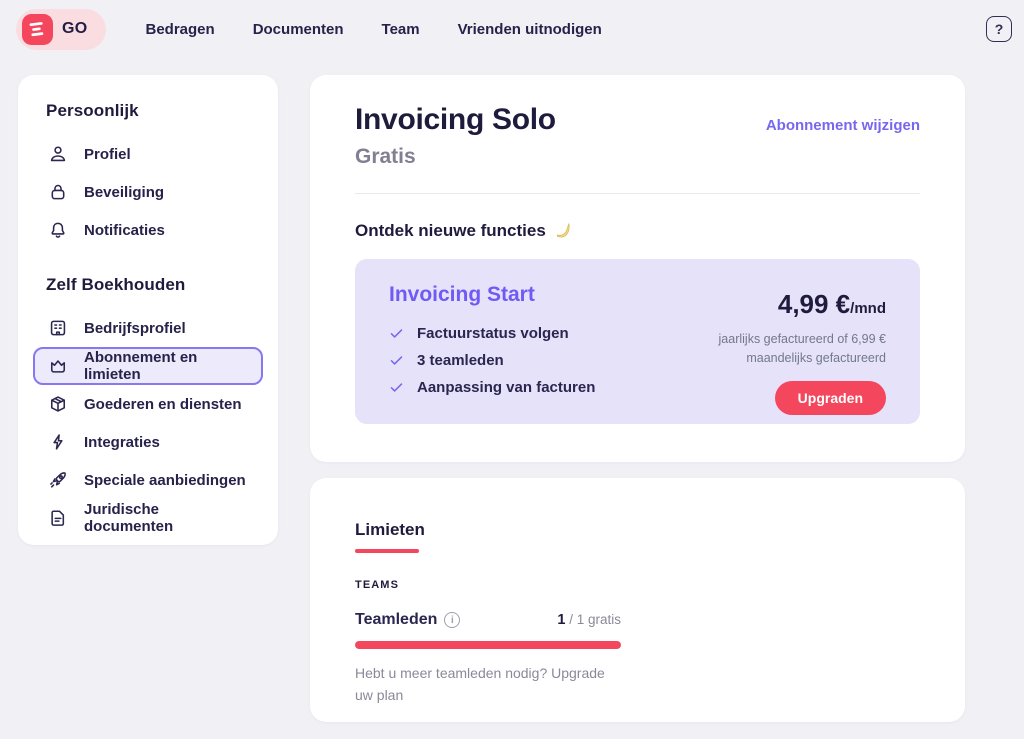 This screenshot has width=1024, height=739. I want to click on page-title: Invoicing Solo, so click(455, 119).